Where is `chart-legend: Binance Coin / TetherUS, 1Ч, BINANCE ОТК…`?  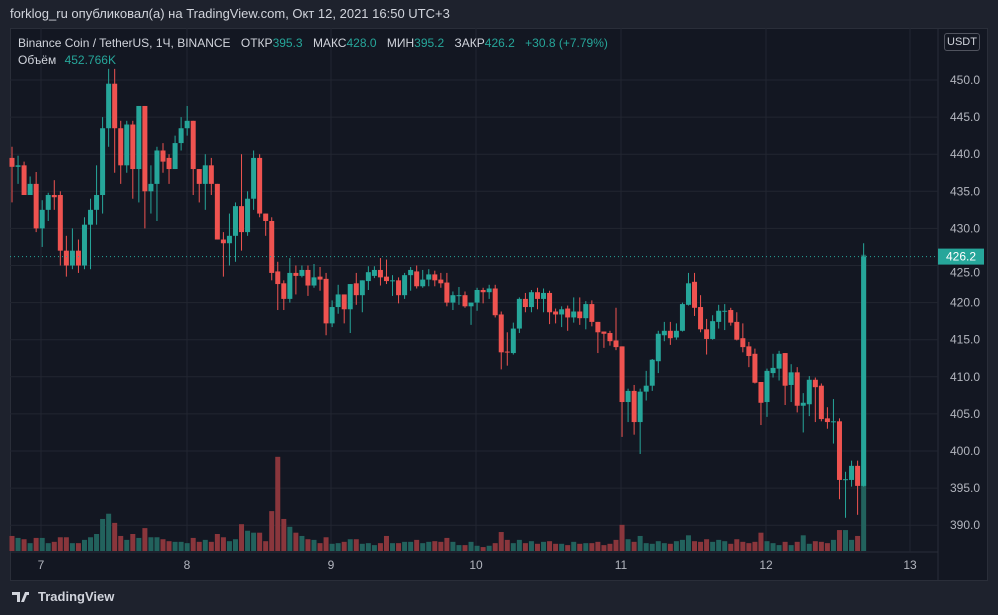 chart-legend: Binance Coin / TetherUS, 1Ч, BINANCE ОТК… is located at coordinates (313, 52).